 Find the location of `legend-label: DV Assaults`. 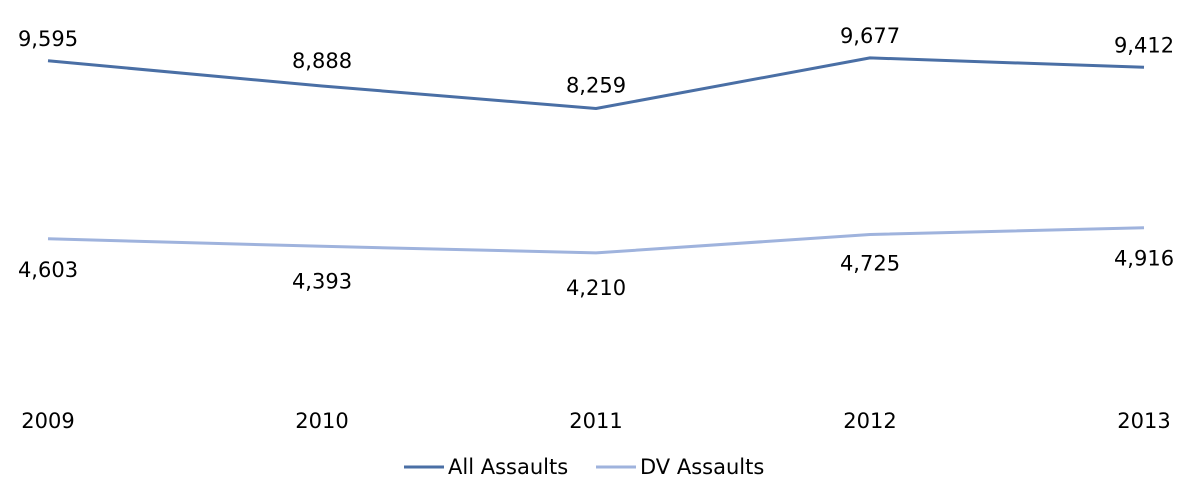

legend-label: DV Assaults is located at coordinates (702, 467).